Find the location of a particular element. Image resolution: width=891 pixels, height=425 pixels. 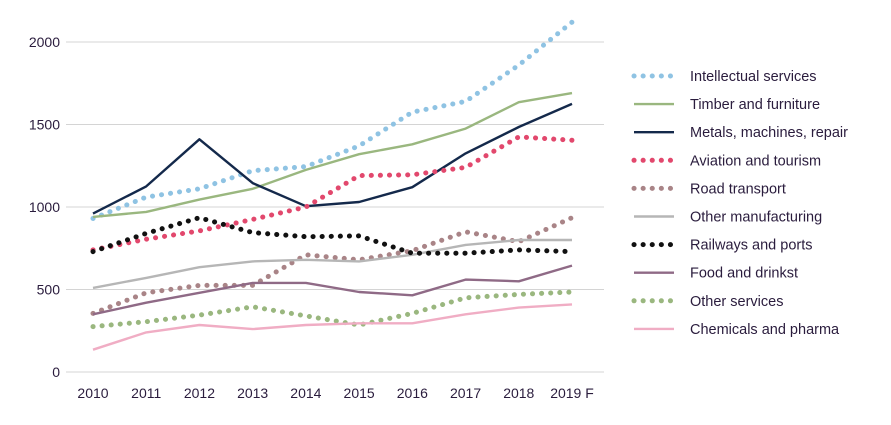

legend-label-aviation-and-tourism: Aviation and tourism is located at coordinates (755, 161).